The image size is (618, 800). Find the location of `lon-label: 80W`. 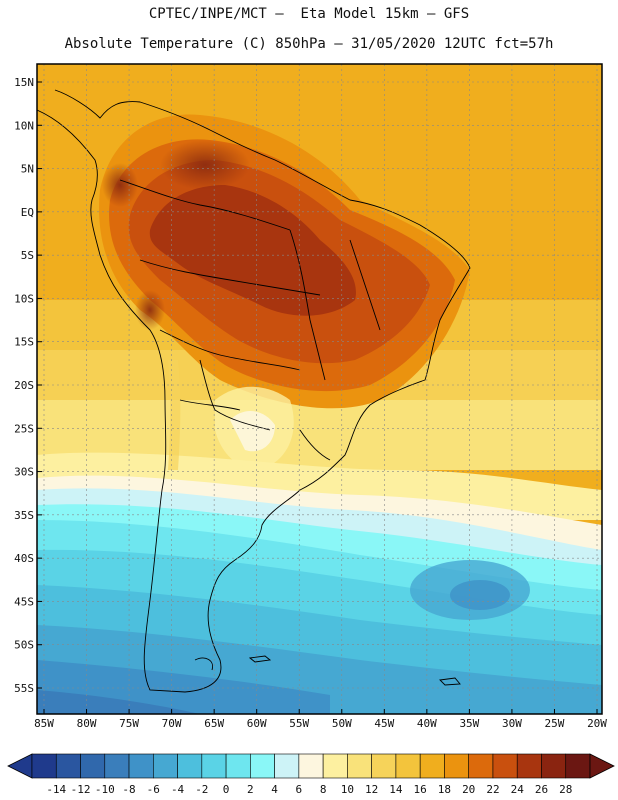

lon-label: 80W is located at coordinates (87, 723).